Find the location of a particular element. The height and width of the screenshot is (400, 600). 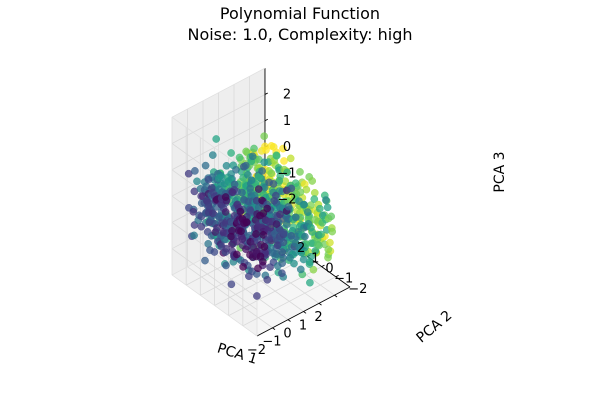

z-tick-label: 2 is located at coordinates (287, 94).